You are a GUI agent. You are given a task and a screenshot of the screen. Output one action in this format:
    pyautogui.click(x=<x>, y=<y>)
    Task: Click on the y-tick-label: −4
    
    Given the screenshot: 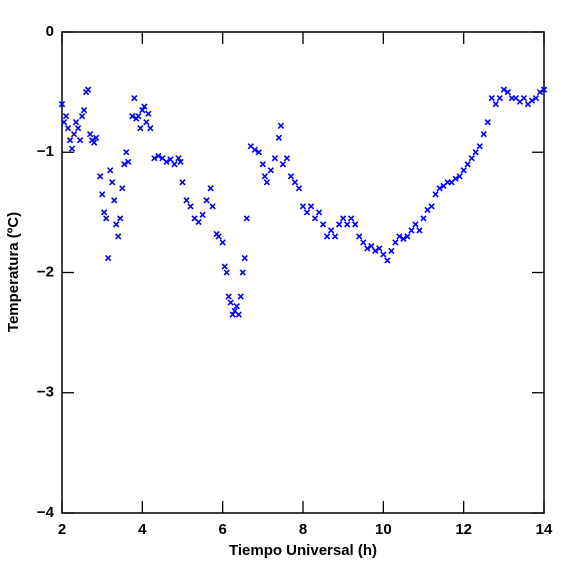 What is the action you would take?
    pyautogui.click(x=46, y=512)
    